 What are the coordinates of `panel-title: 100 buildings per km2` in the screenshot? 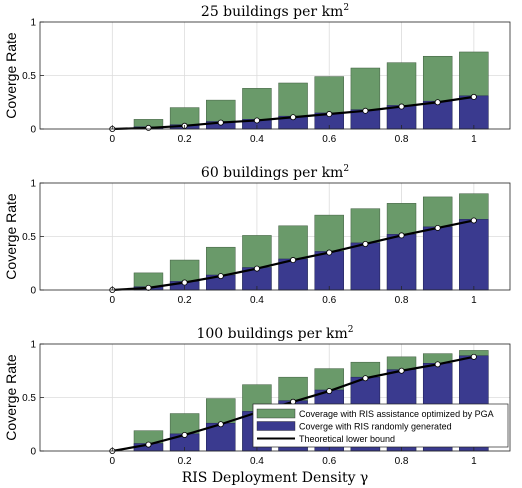 It's located at (274, 333).